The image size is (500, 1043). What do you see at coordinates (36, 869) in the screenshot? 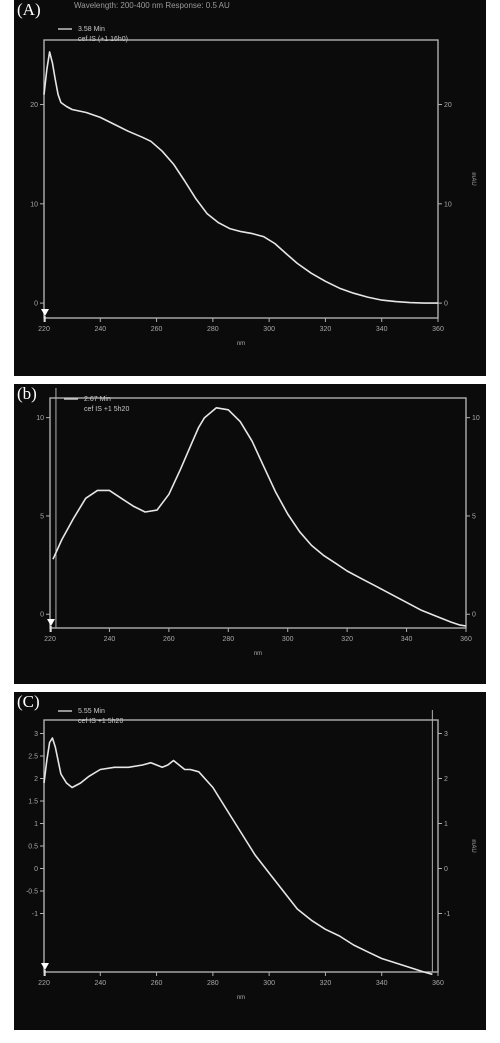
I see `y-tick-label-2: 0` at bounding box center [36, 869].